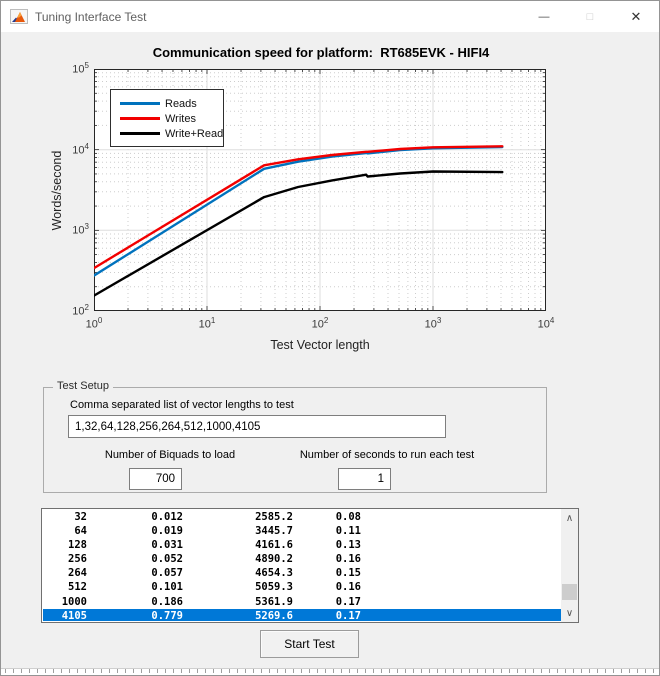 Image resolution: width=660 pixels, height=676 pixels. I want to click on table-row: 512 0.101 5059.3 0.16, so click(302, 587).